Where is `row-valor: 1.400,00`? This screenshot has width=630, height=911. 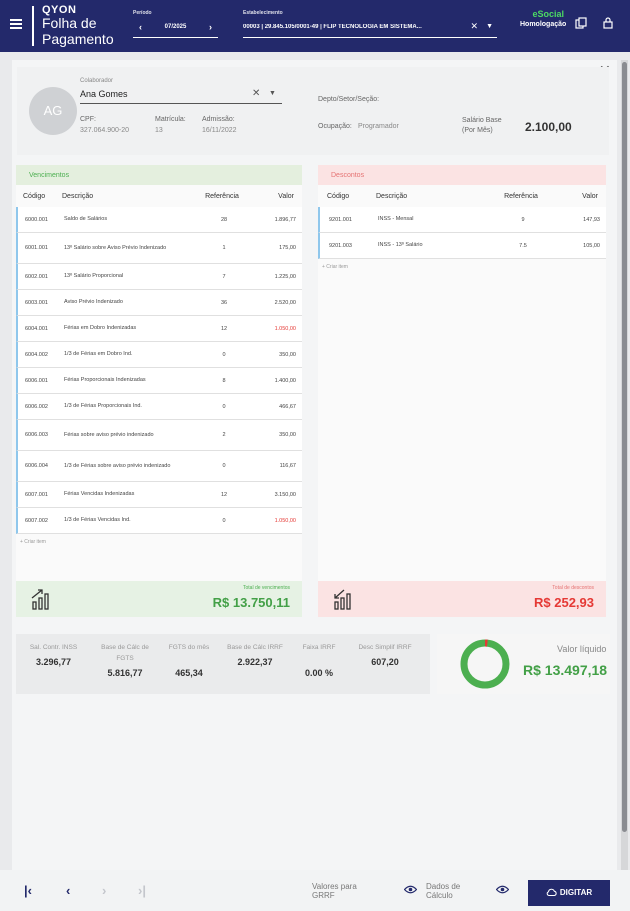
row-valor: 1.400,00 is located at coordinates (285, 380).